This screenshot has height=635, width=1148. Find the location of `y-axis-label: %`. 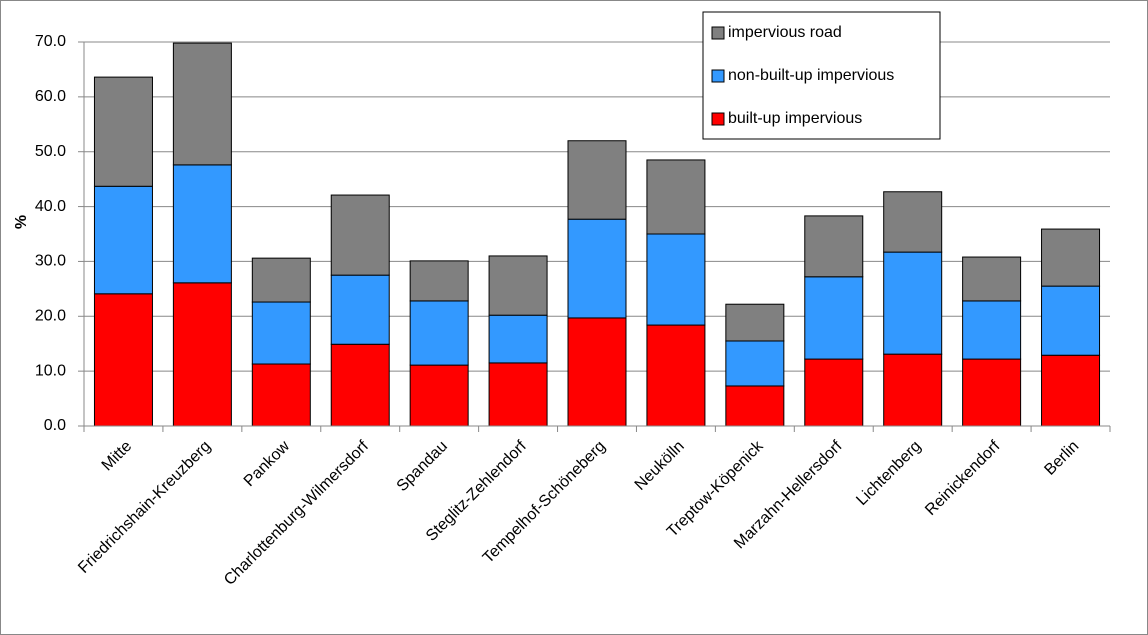

y-axis-label: % is located at coordinates (21, 222).